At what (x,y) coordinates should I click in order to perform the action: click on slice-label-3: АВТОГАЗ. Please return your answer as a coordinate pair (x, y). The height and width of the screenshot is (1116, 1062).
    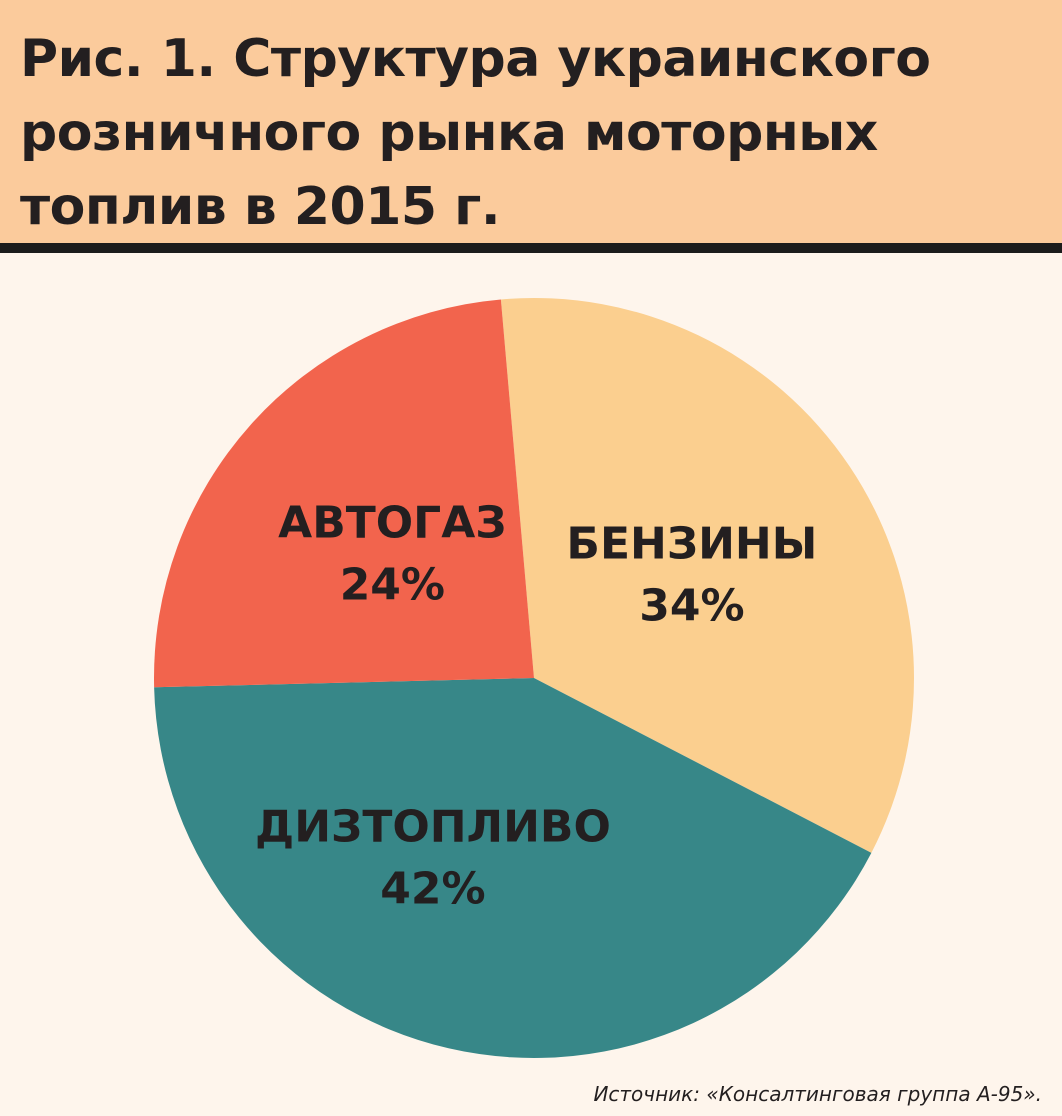
    Looking at the image, I should click on (392, 522).